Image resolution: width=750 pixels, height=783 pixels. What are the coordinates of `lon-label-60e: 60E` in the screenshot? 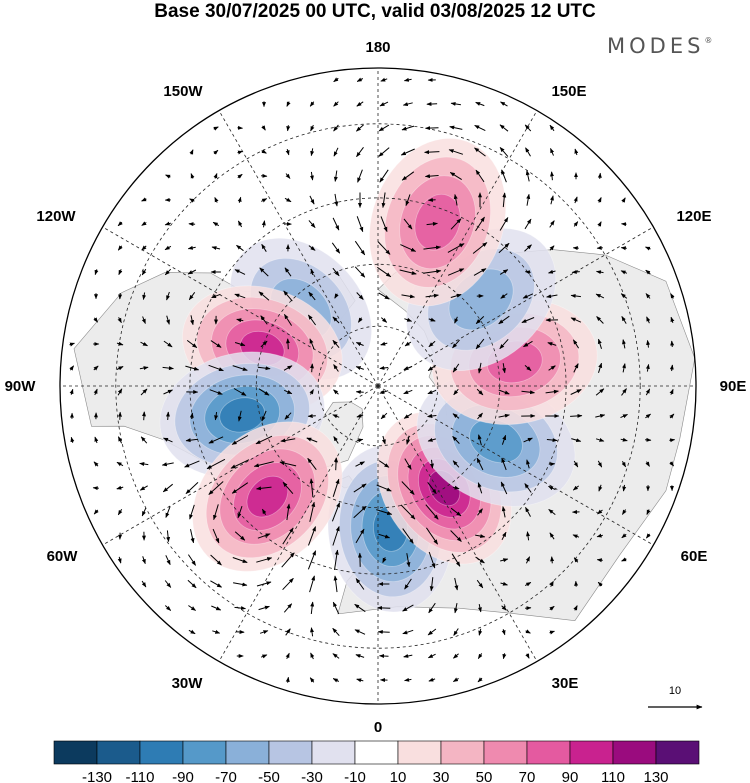 It's located at (694, 556).